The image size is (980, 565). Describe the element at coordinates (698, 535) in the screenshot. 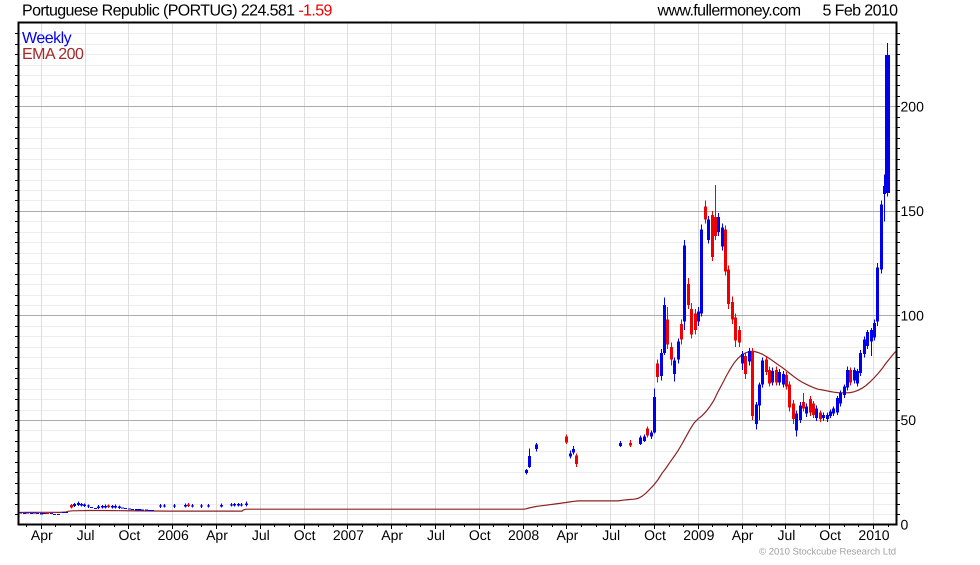

I see `svg-text: 2009` at that location.